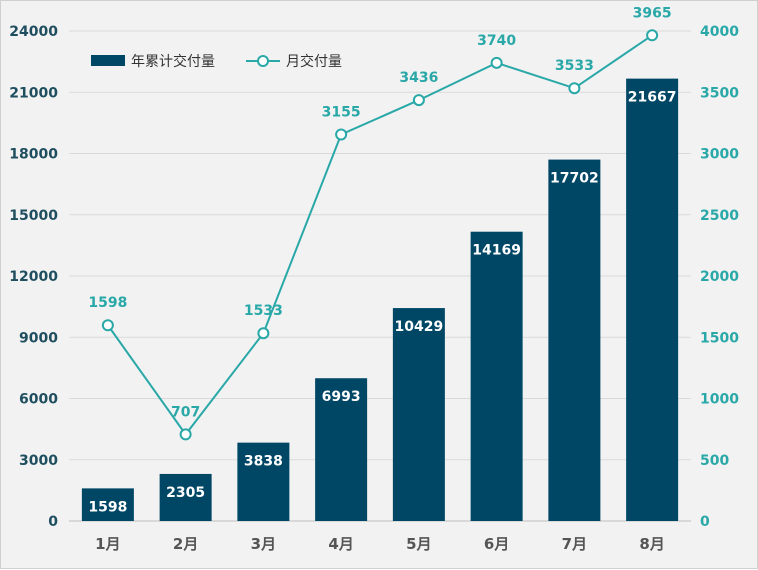 Image resolution: width=758 pixels, height=570 pixels. I want to click on right-tick-label: 2000, so click(719, 277).